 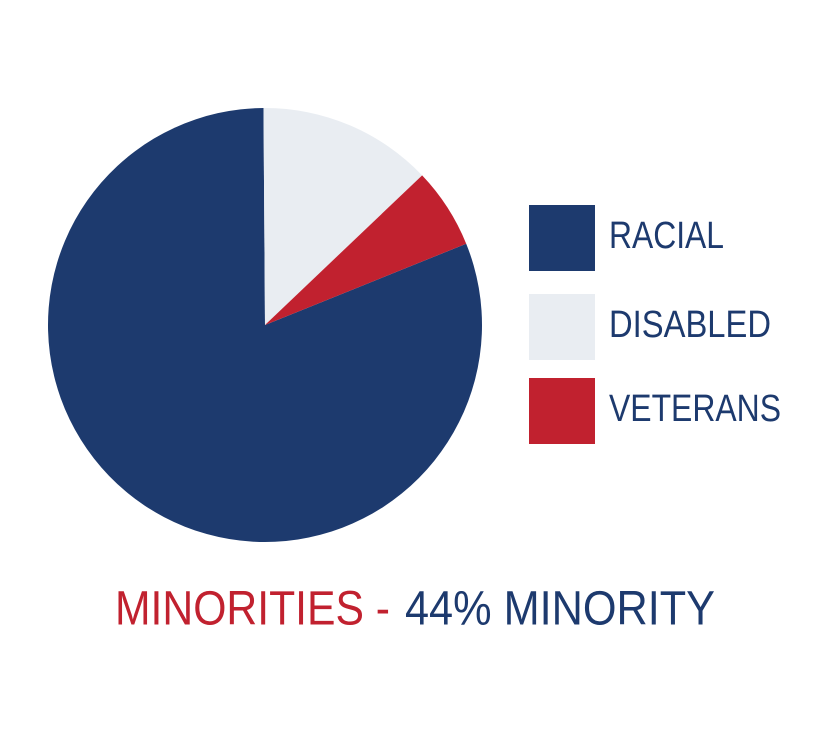 I want to click on legend-label: VETERANS, so click(x=695, y=409).